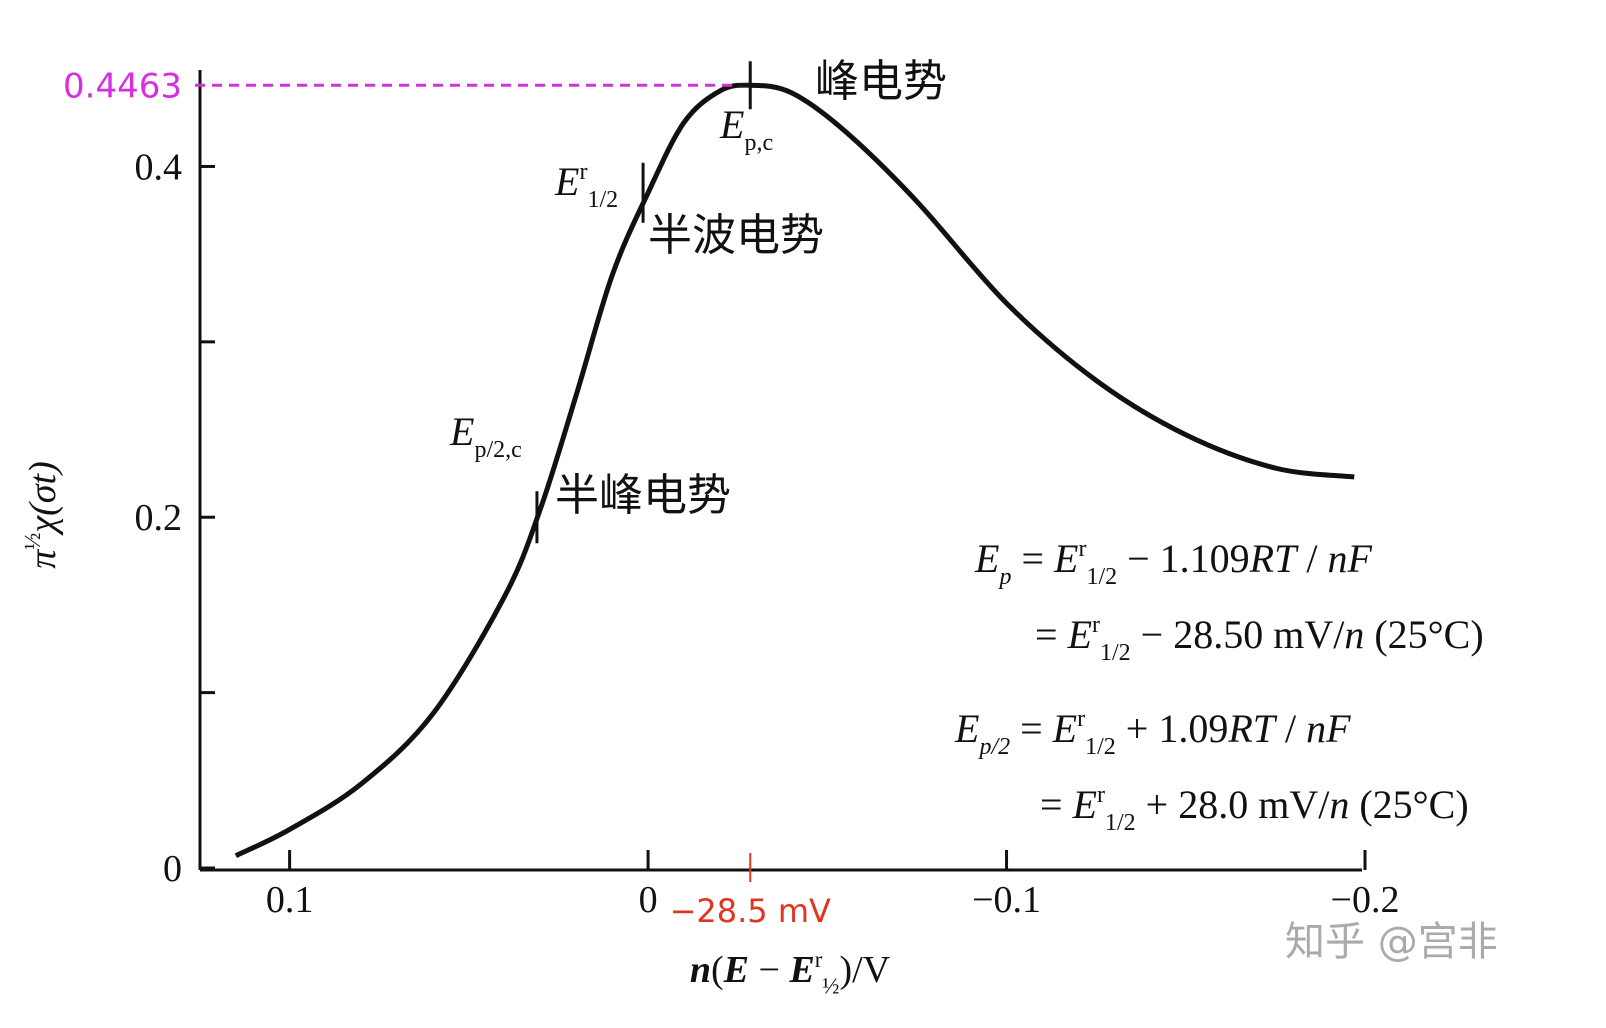 The height and width of the screenshot is (1028, 1606). I want to click on x-tick-label: −0.1, so click(1006, 900).